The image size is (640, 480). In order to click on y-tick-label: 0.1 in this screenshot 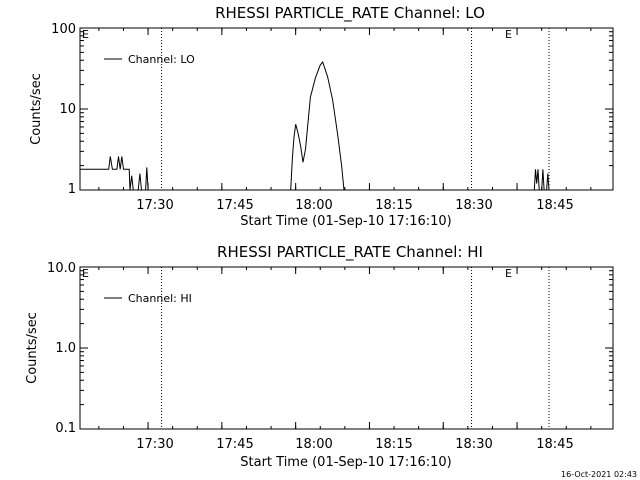, I will do `click(65, 428)`.